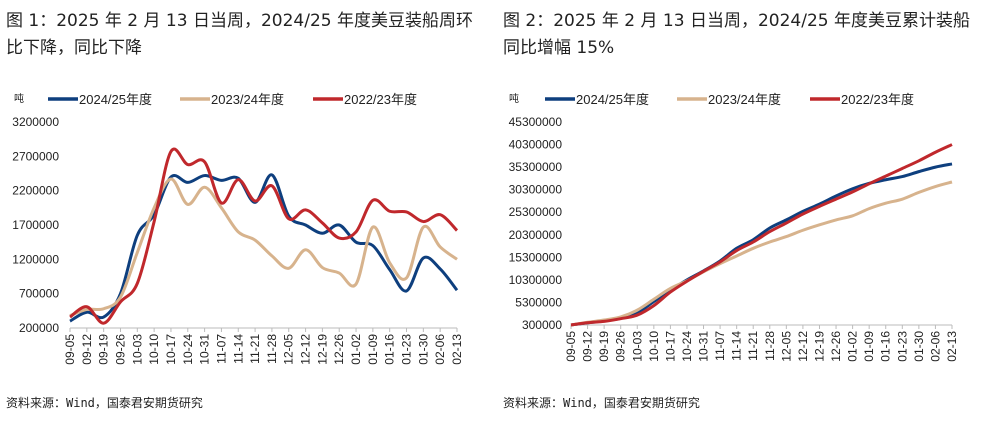 The height and width of the screenshot is (426, 988). I want to click on y-tick-label: 3200000, so click(35, 122).